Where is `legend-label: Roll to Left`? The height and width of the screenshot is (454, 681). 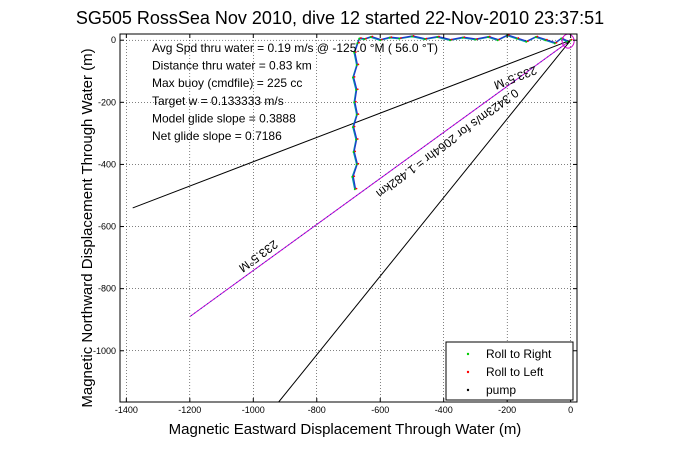
legend-label: Roll to Left is located at coordinates (515, 372).